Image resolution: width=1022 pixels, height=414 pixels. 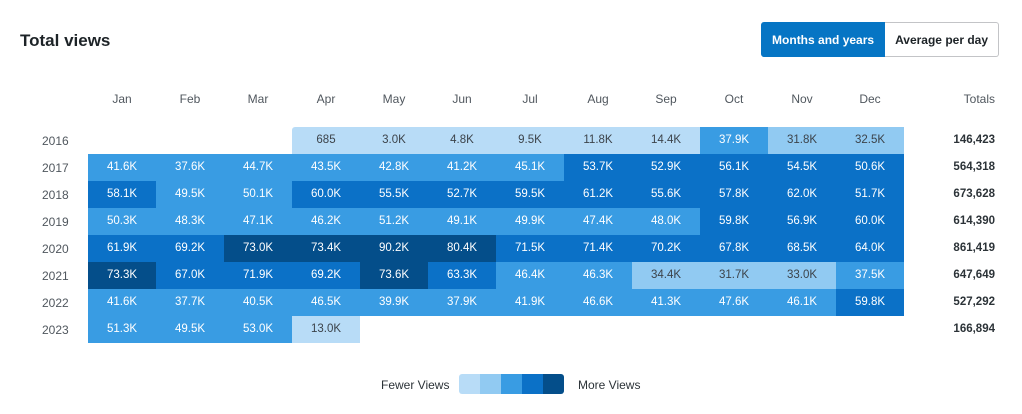 What do you see at coordinates (974, 194) in the screenshot?
I see `year-total: 673,628` at bounding box center [974, 194].